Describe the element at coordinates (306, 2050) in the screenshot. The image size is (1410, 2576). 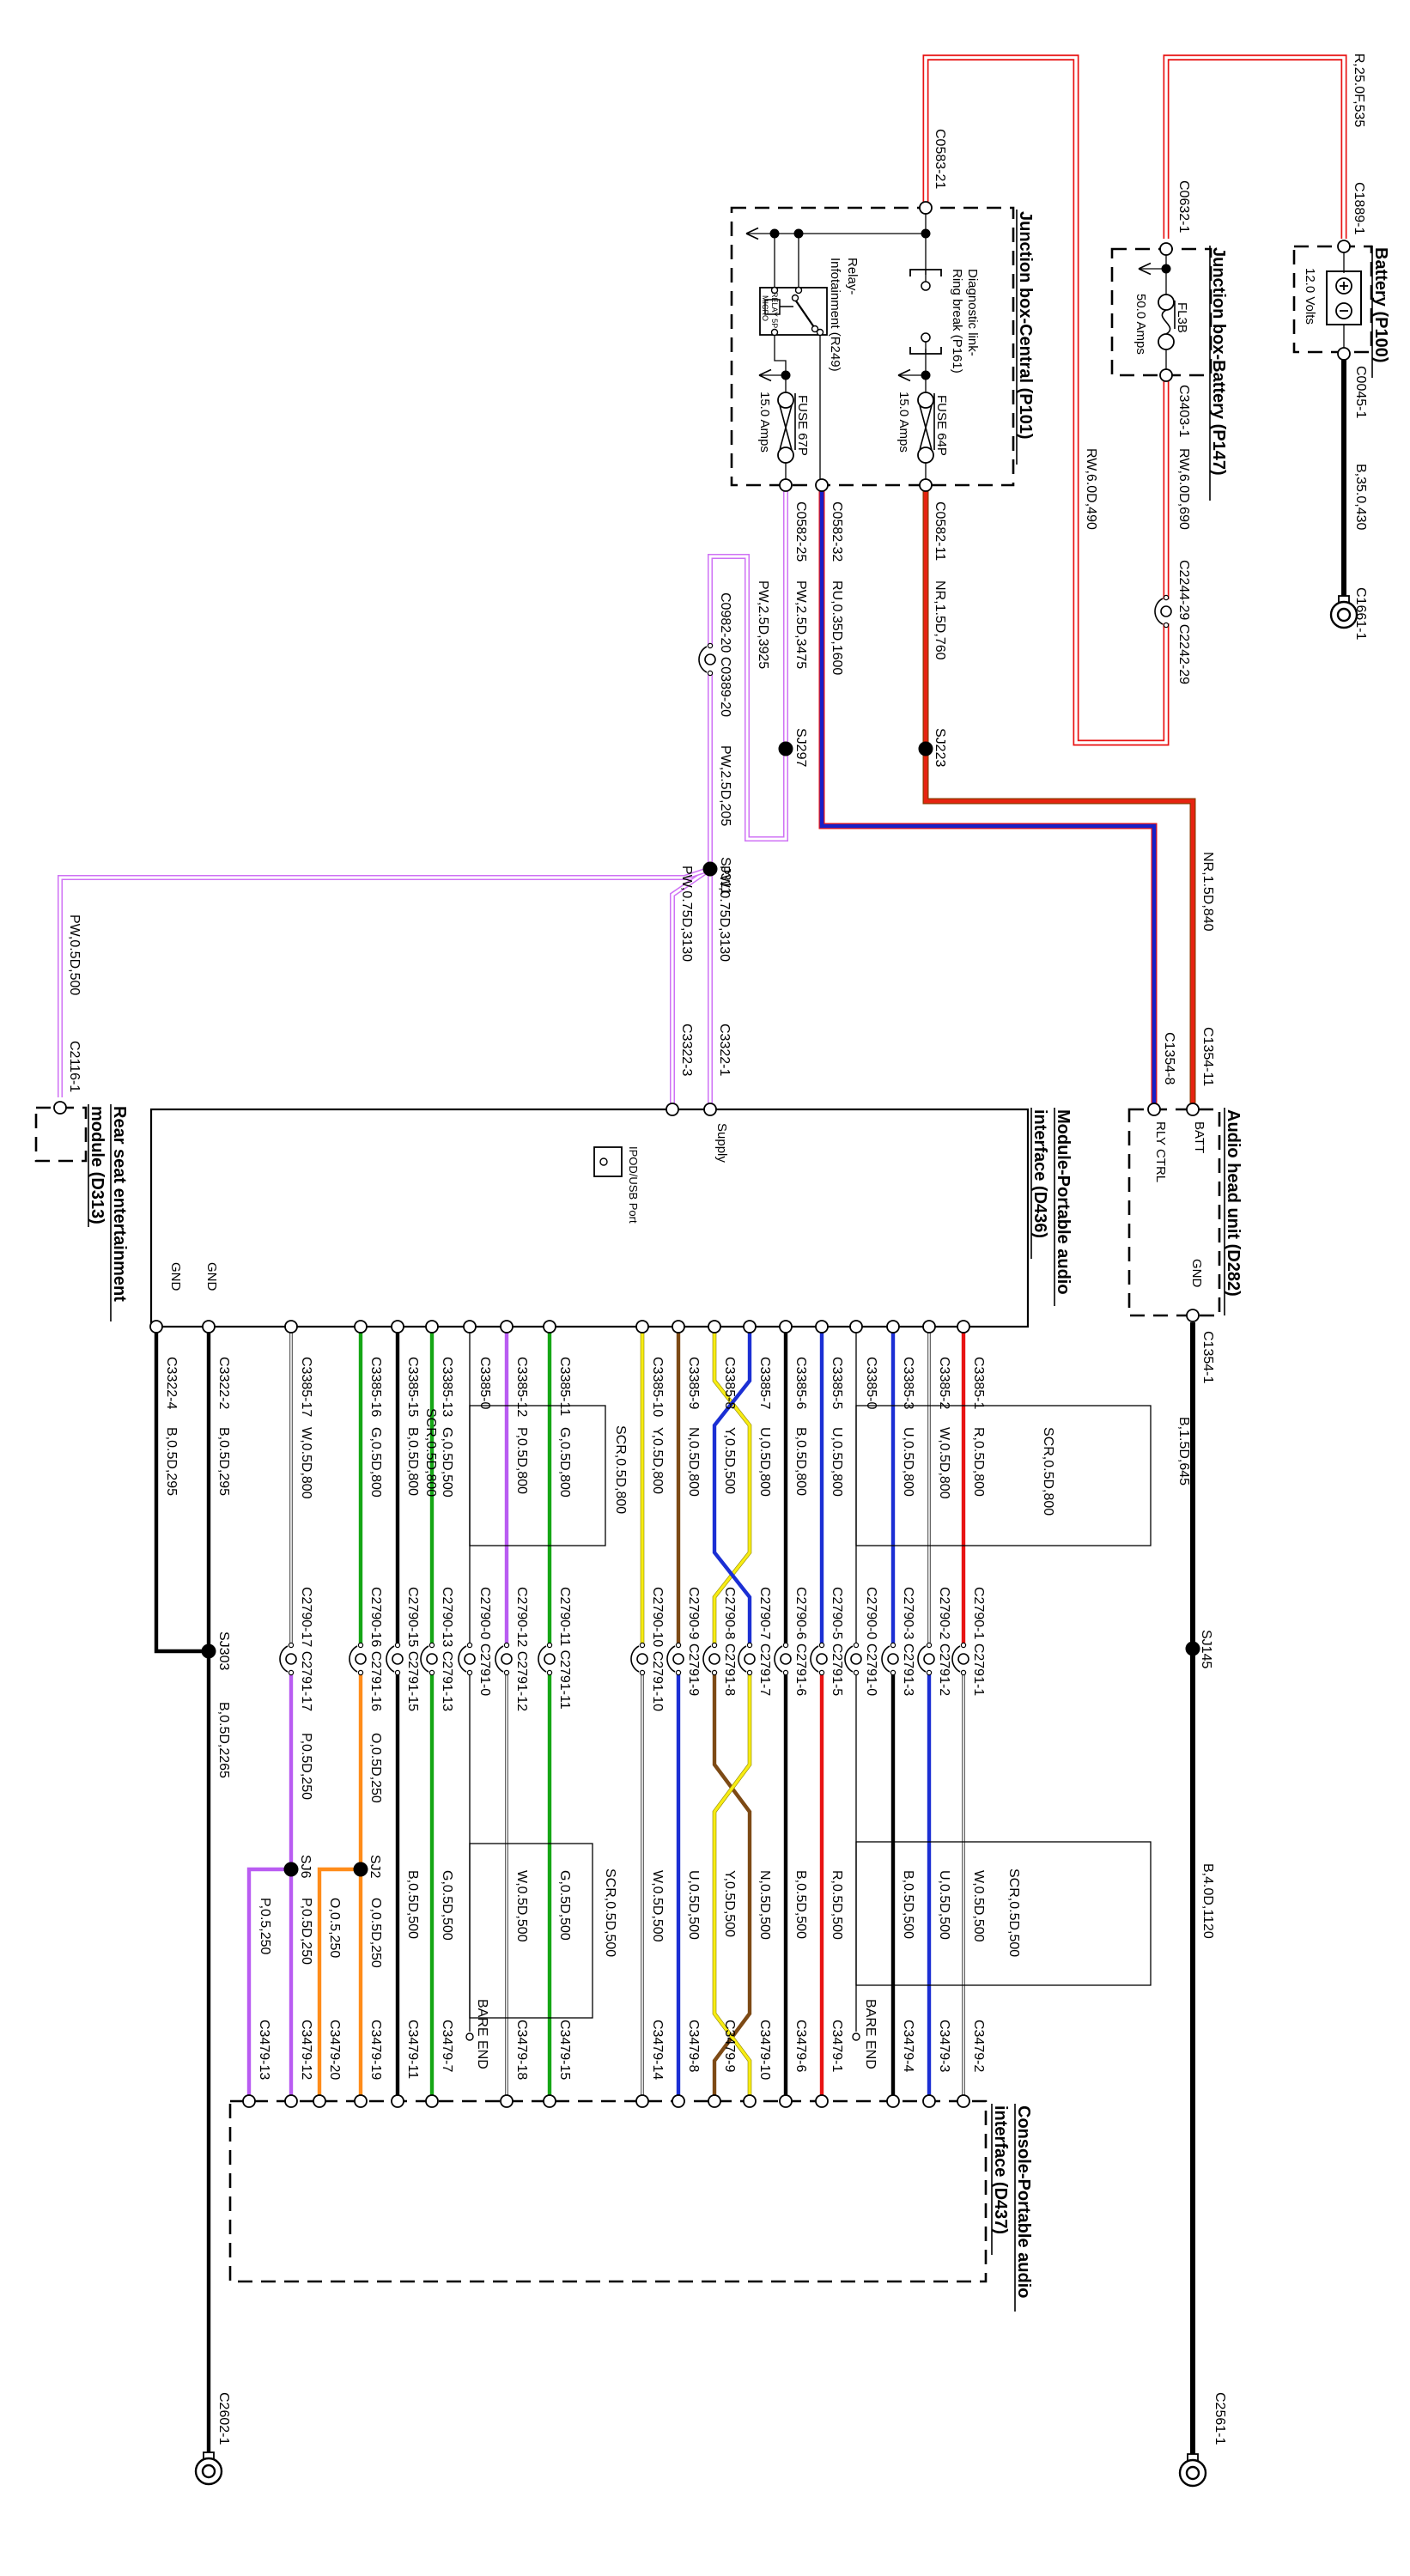
I see `label: C3479-12` at that location.